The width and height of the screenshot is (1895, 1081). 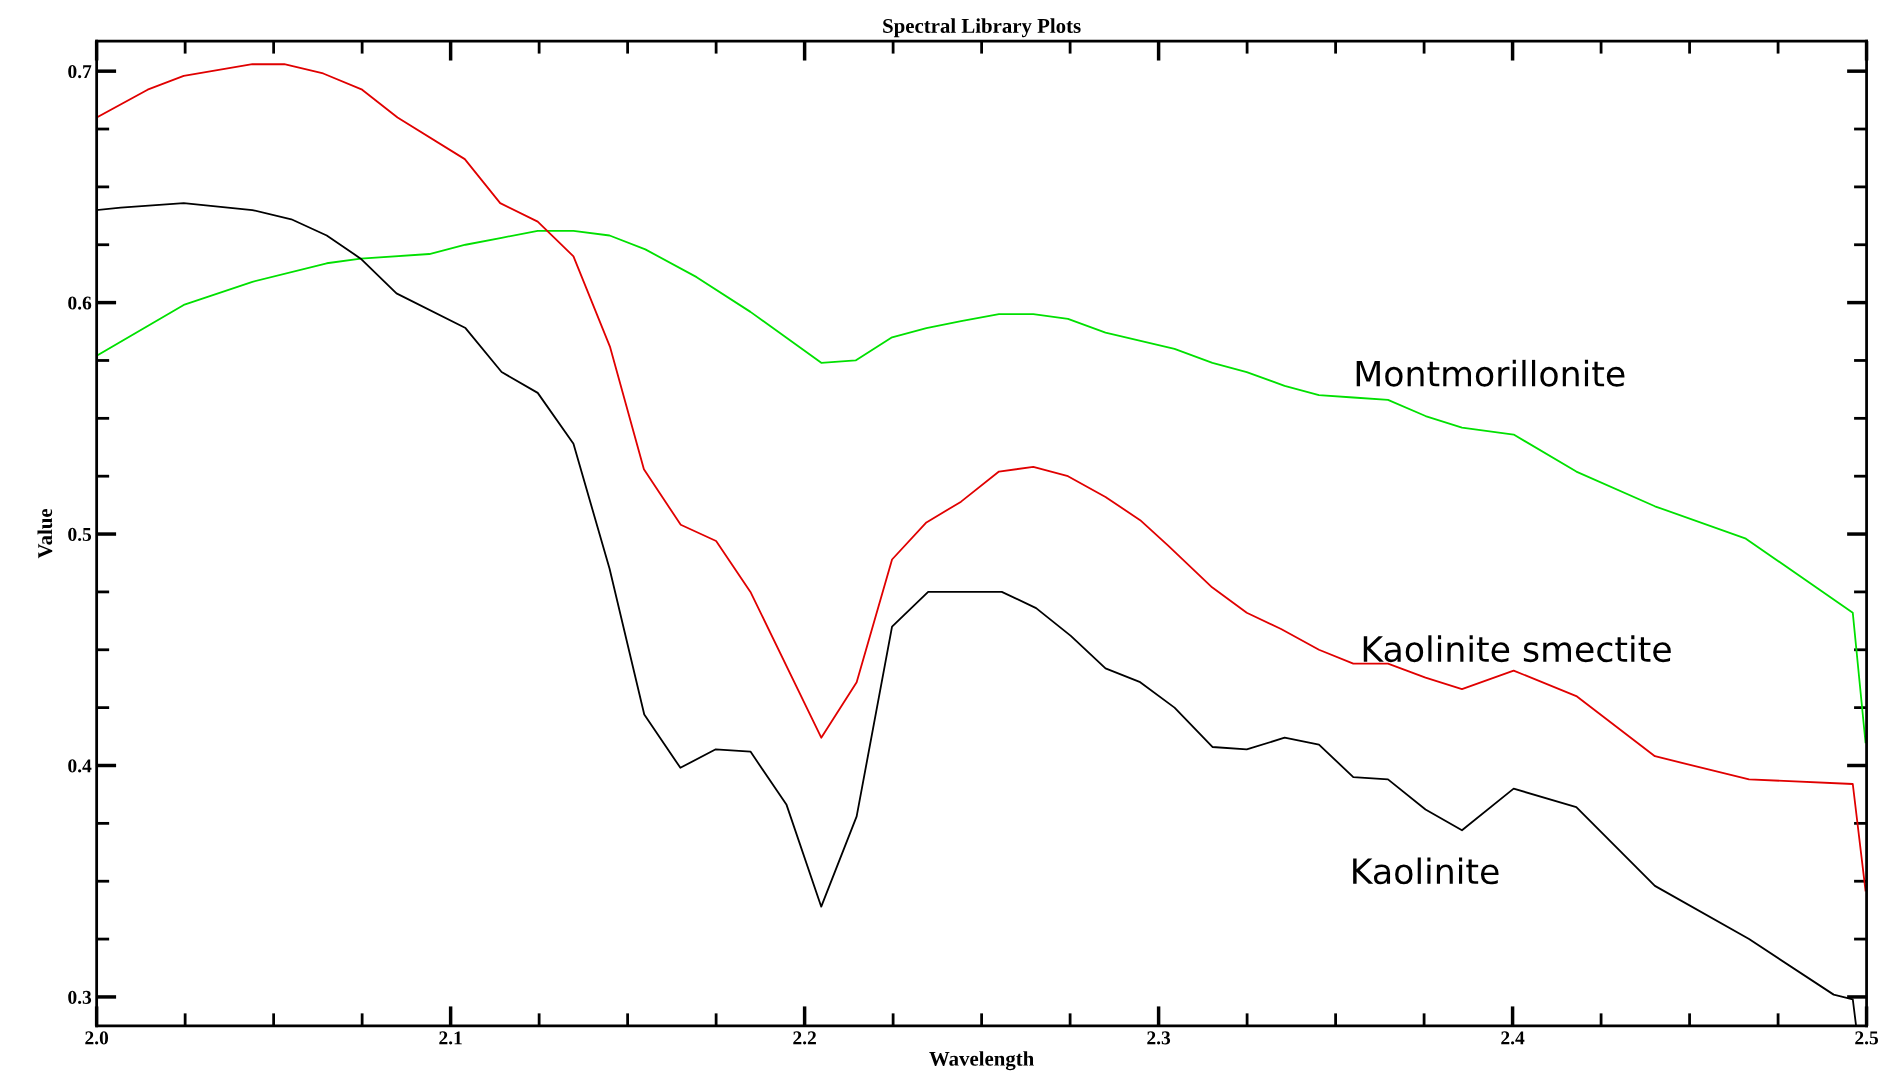 I want to click on y-tick-label: 0.7, so click(x=80, y=71).